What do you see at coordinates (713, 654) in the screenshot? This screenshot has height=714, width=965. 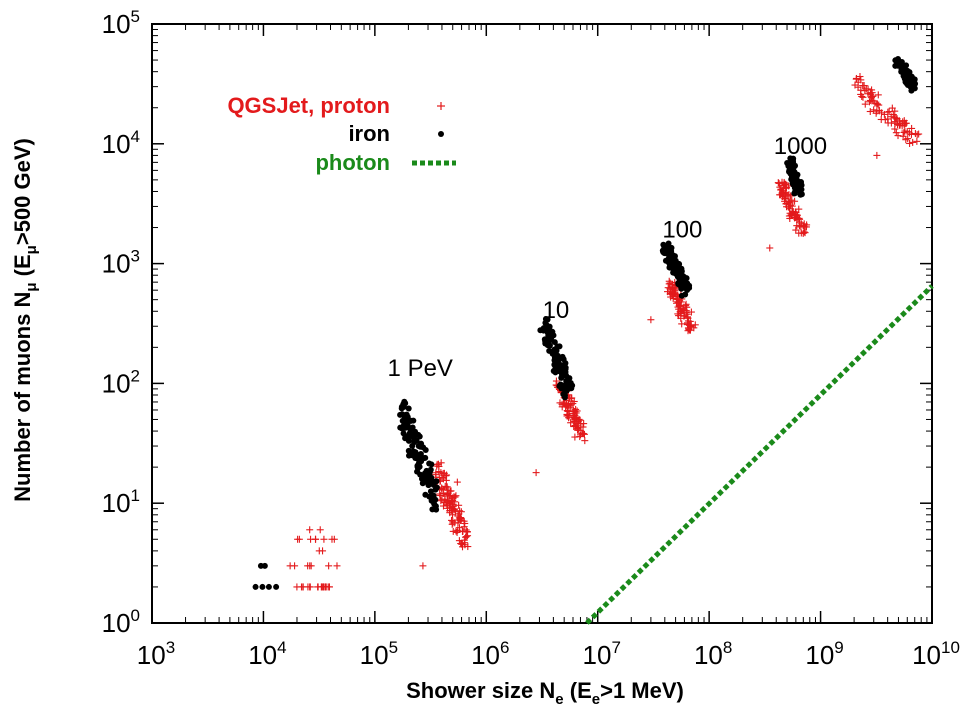 I see `x-tick-label: 10⁸` at bounding box center [713, 654].